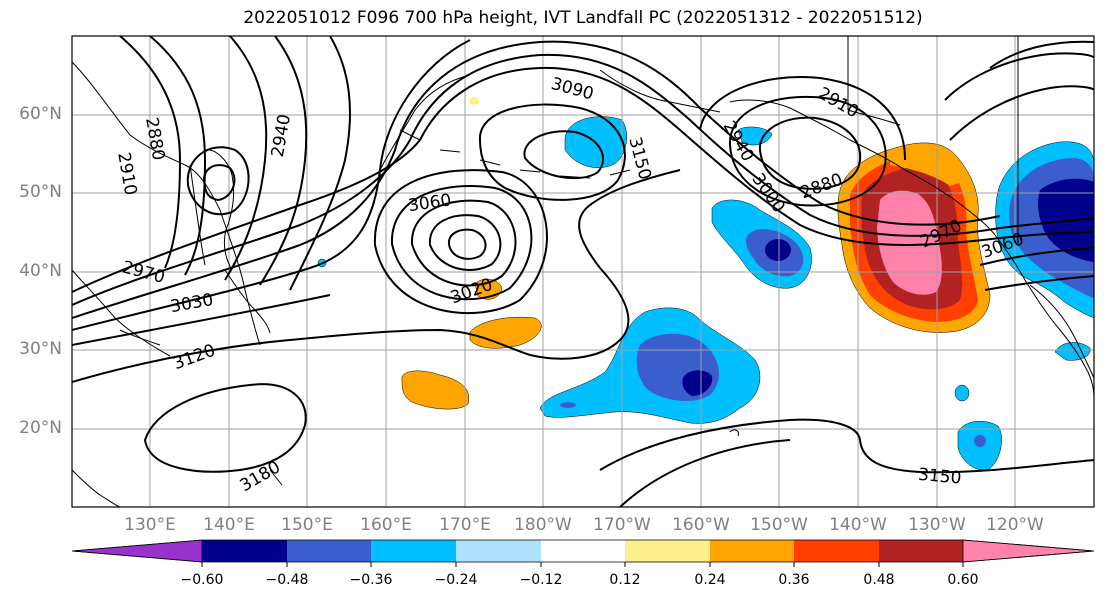 The height and width of the screenshot is (601, 1105). What do you see at coordinates (543, 525) in the screenshot?
I see `lon-label: 180°W` at bounding box center [543, 525].